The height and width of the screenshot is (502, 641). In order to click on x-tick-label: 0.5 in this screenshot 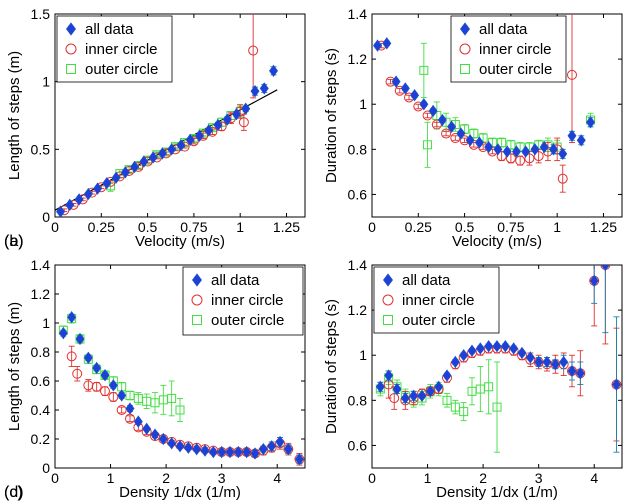, I will do `click(465, 227)`.